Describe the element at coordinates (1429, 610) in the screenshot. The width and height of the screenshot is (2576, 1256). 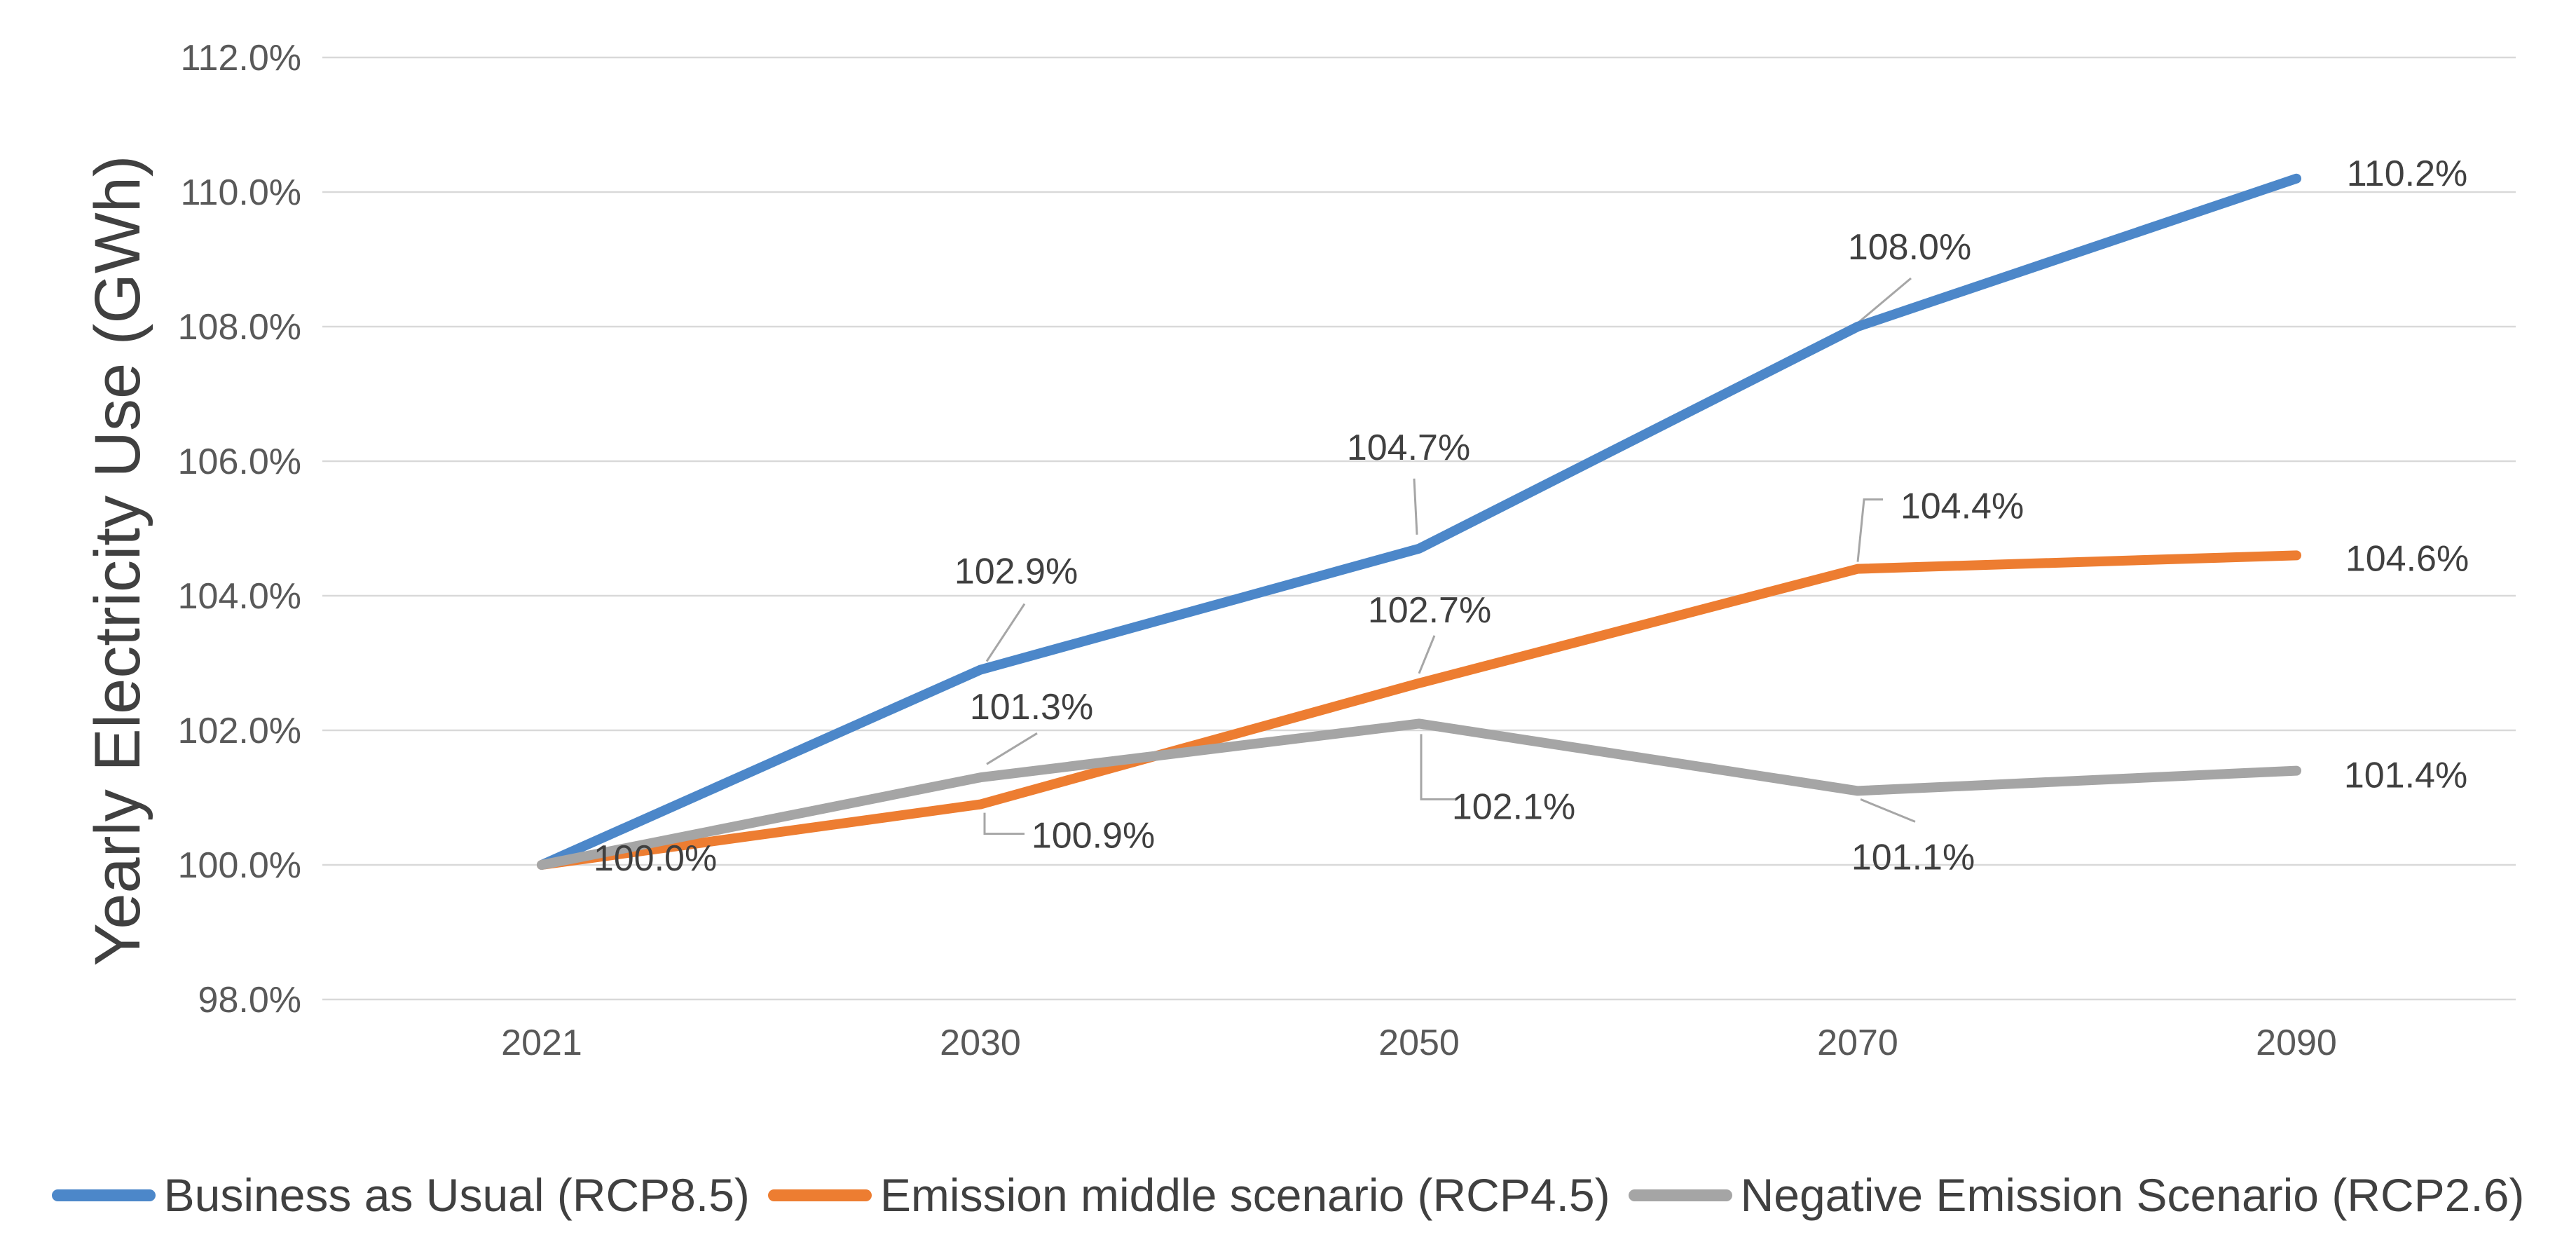
I see `data-label: 102.7%` at that location.